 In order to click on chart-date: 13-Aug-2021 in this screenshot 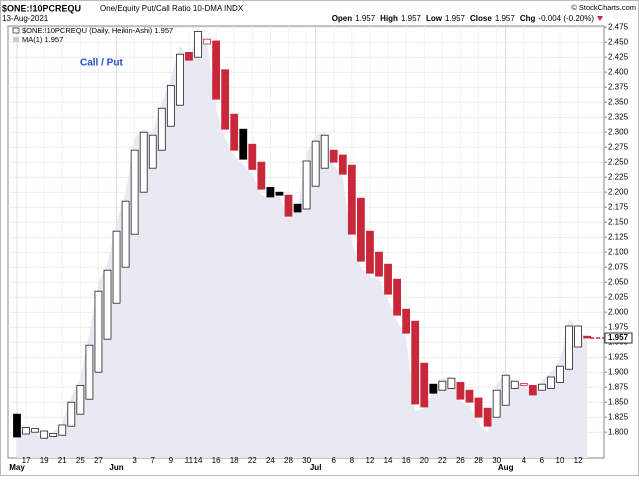, I will do `click(25, 18)`.